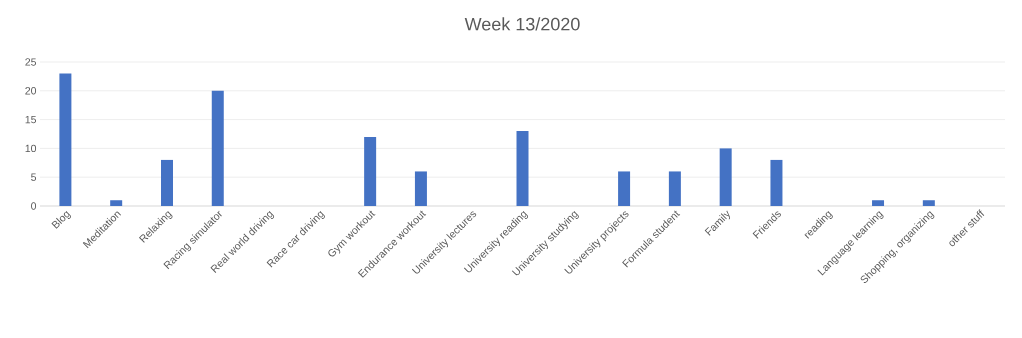 The width and height of the screenshot is (1022, 338). Describe the element at coordinates (31, 148) in the screenshot. I see `y-tick-label: 10` at that location.